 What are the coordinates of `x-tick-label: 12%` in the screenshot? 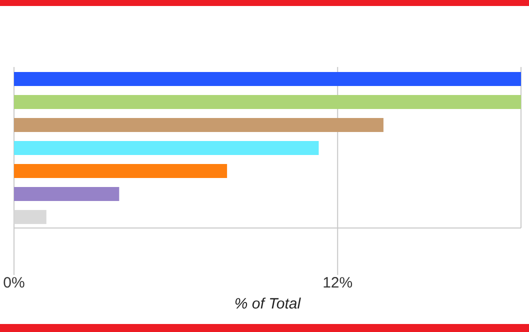 It's located at (337, 283).